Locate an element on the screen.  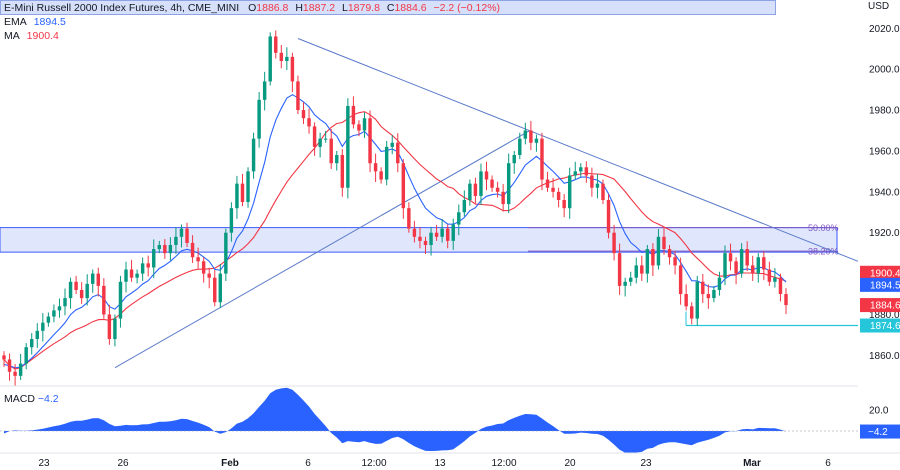
y-tick-label: 1980.0 is located at coordinates (884, 111).